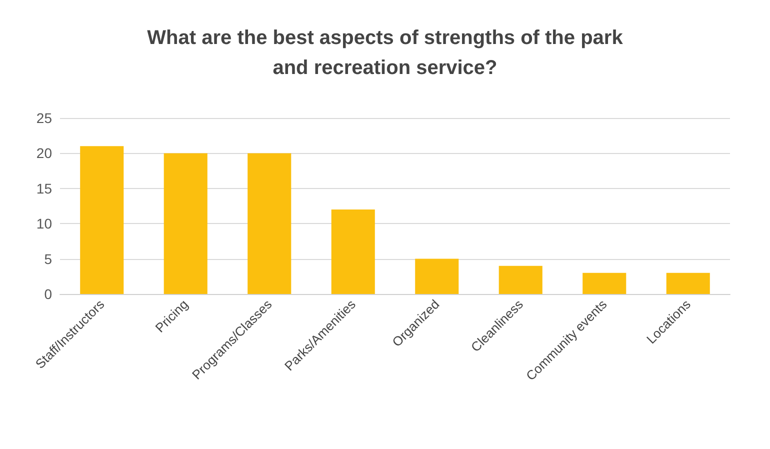  What do you see at coordinates (44, 153) in the screenshot?
I see `y-tick-label: 20` at bounding box center [44, 153].